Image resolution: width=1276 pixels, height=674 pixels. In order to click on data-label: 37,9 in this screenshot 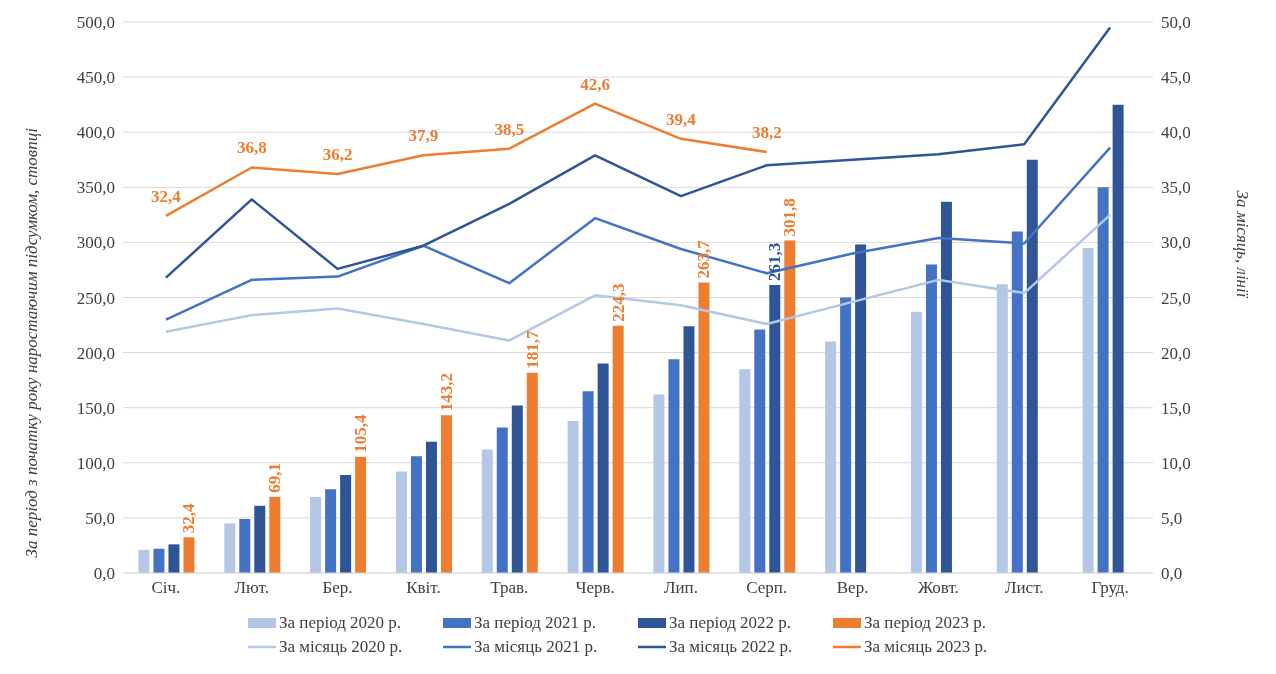, I will do `click(423, 136)`.